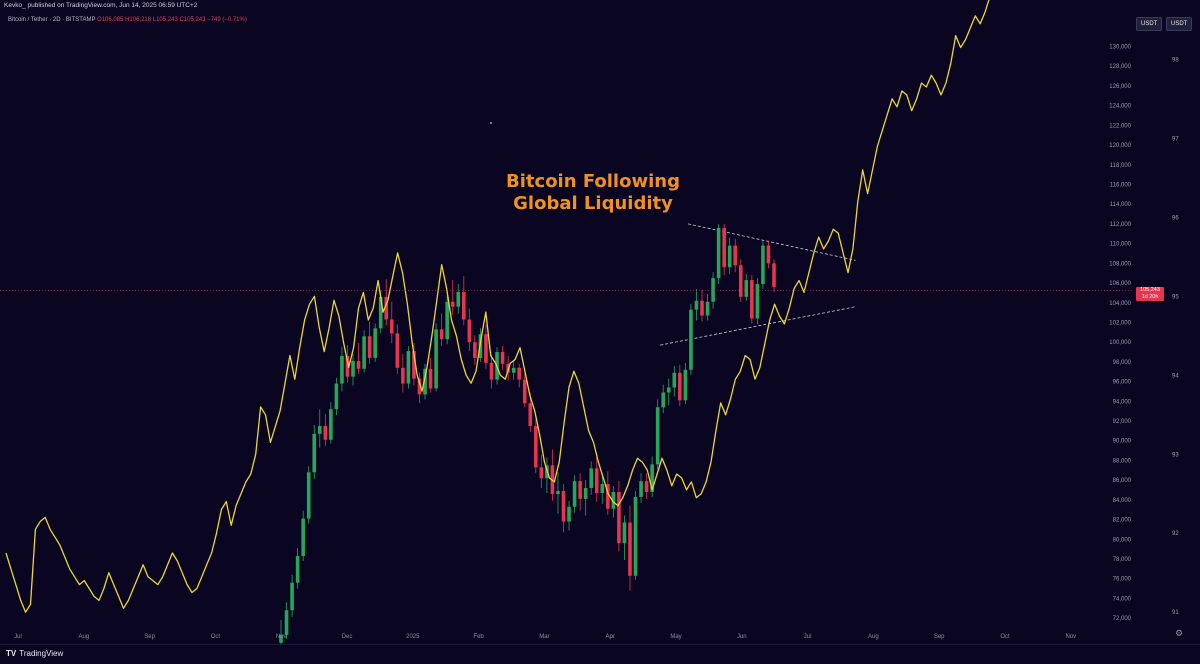 The image size is (1200, 664). Describe the element at coordinates (1175, 336) in the screenshot. I see `liquidity-axis: 98 97 96 95 94 93 92 91` at that location.